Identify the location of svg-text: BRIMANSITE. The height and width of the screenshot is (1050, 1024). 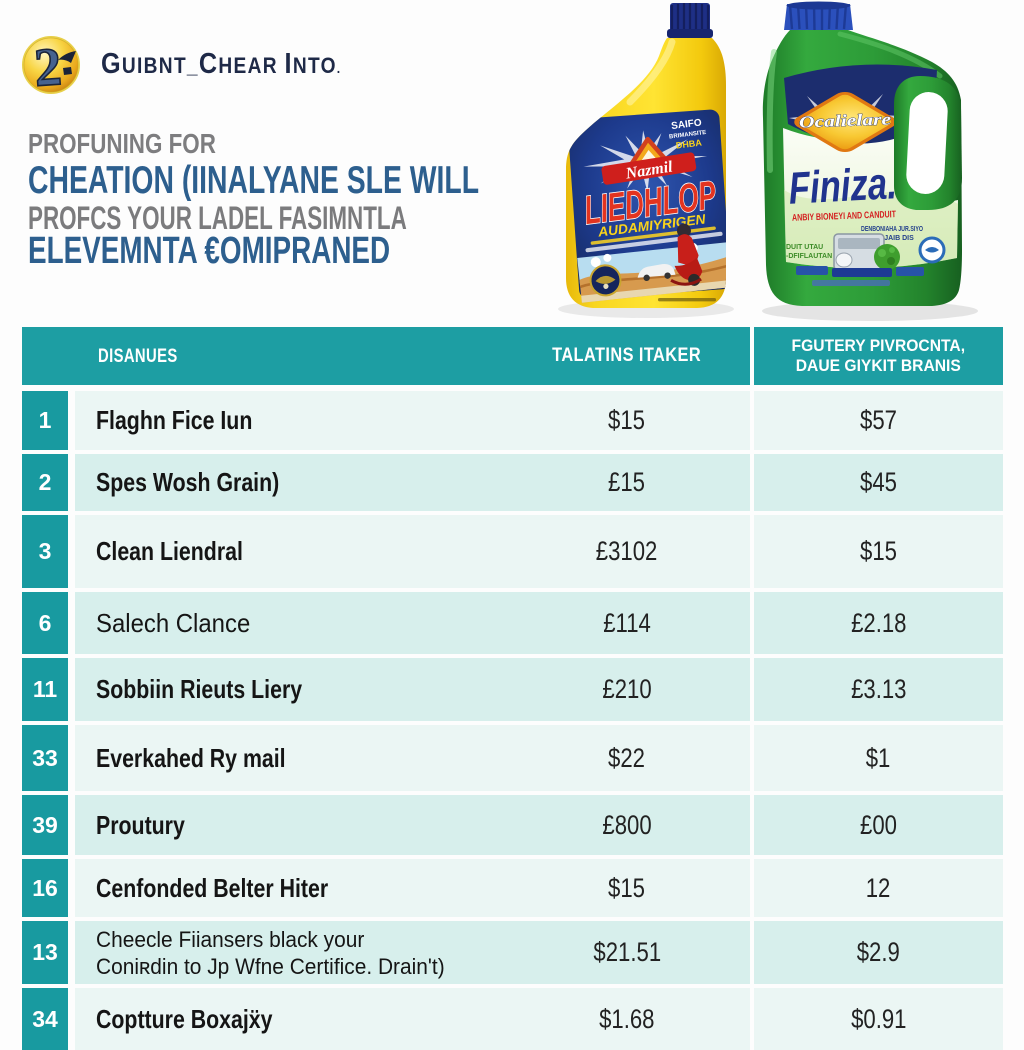
(688, 135).